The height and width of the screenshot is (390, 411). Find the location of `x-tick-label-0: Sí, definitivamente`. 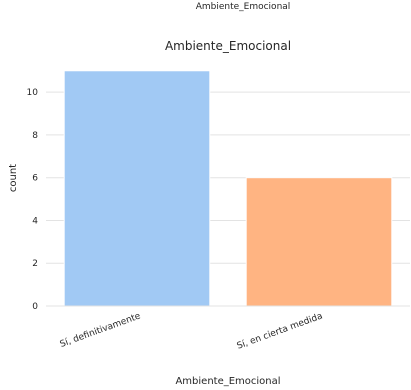

x-tick-label-0: Sí, definitivamente is located at coordinates (101, 330).